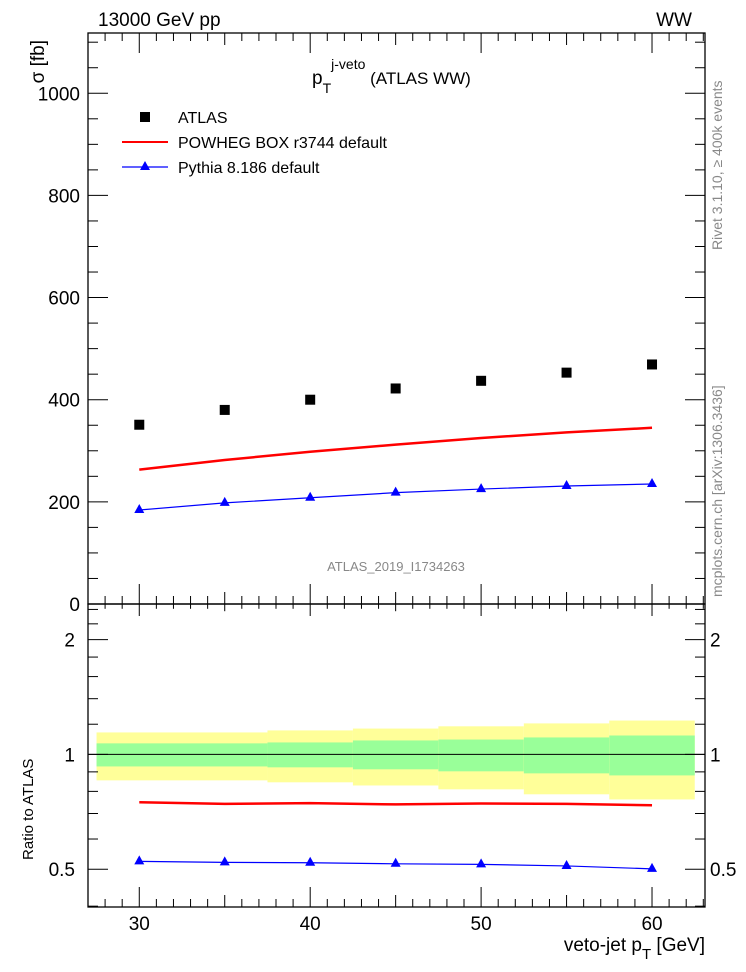  Describe the element at coordinates (310, 924) in the screenshot. I see `x-tick-label: 40` at that location.